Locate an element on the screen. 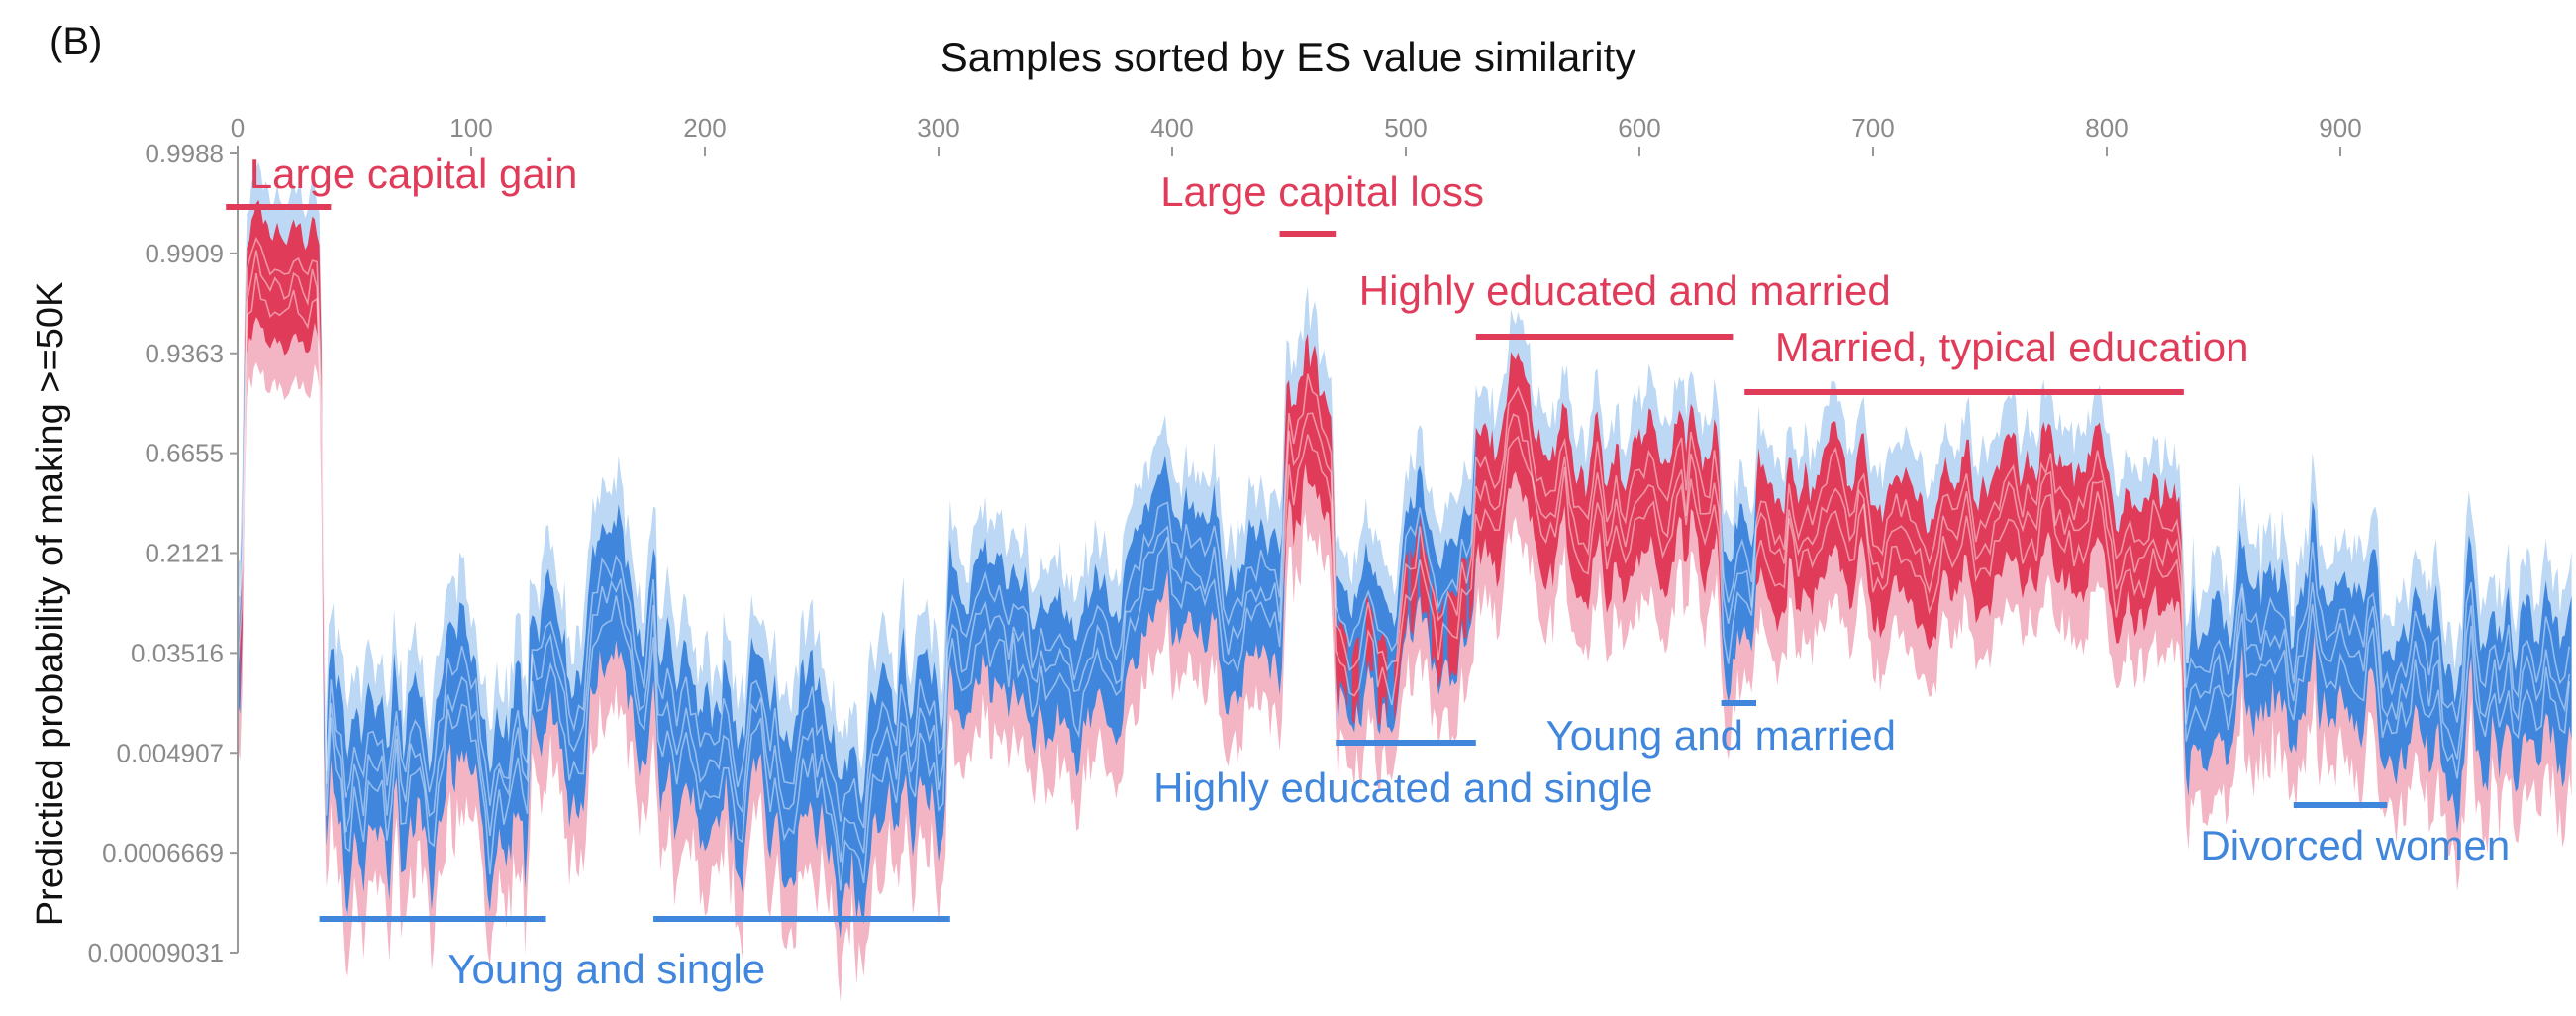 Image resolution: width=2576 pixels, height=1016 pixels. y-tick-label: 0.9909 is located at coordinates (185, 253).